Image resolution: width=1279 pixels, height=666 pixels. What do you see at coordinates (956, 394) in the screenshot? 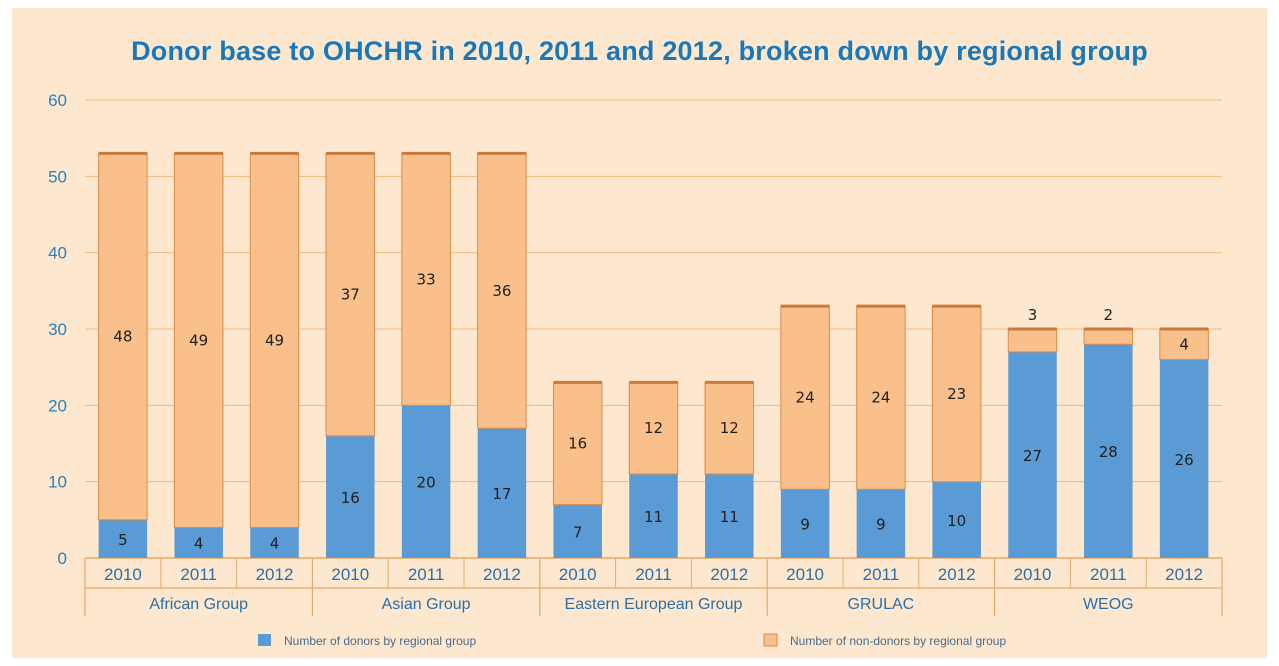
I see `non-donor-value-label: 23` at bounding box center [956, 394].